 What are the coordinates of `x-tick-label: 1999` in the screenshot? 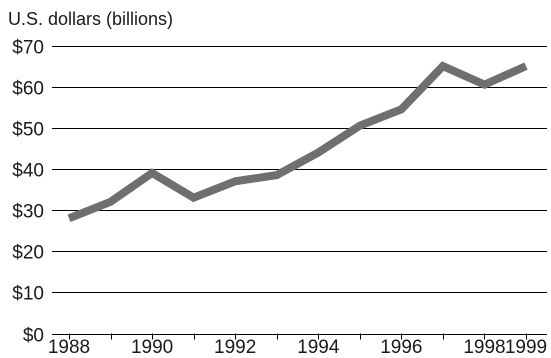 It's located at (526, 347).